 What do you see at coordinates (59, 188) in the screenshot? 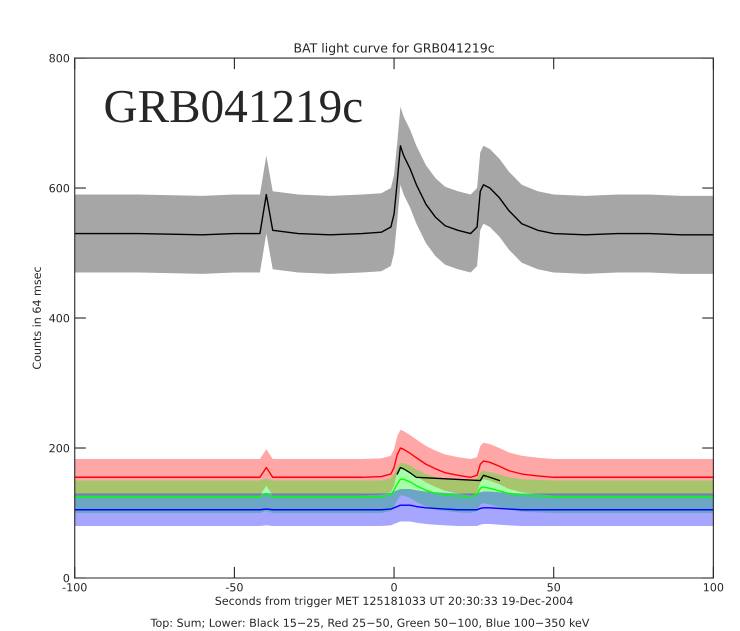
I see `y-tick-label: 600` at bounding box center [59, 188].